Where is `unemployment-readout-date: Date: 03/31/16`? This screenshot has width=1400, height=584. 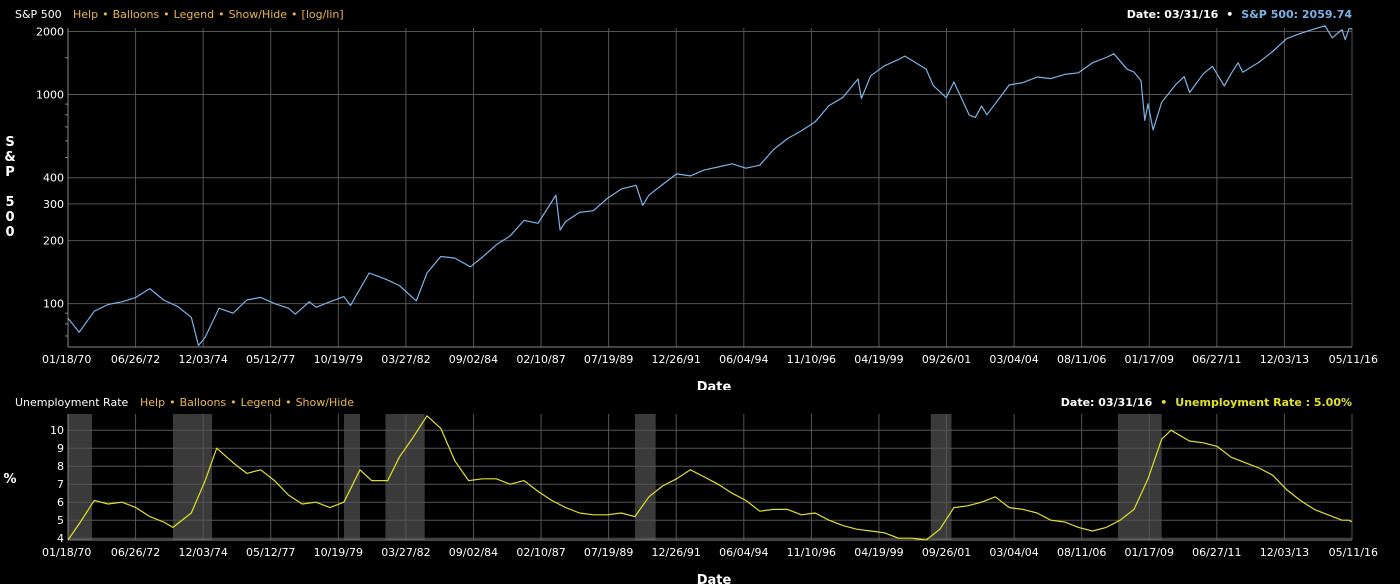 unemployment-readout-date: Date: 03/31/16 is located at coordinates (1106, 402).